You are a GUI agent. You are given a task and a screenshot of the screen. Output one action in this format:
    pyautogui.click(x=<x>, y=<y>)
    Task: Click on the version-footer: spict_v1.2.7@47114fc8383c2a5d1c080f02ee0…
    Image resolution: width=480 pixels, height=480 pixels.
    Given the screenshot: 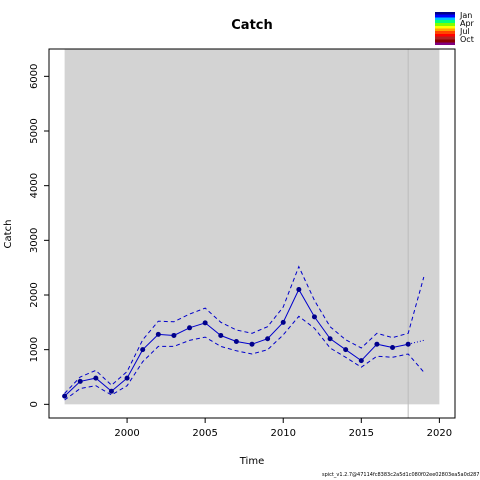 What is the action you would take?
    pyautogui.click(x=401, y=475)
    